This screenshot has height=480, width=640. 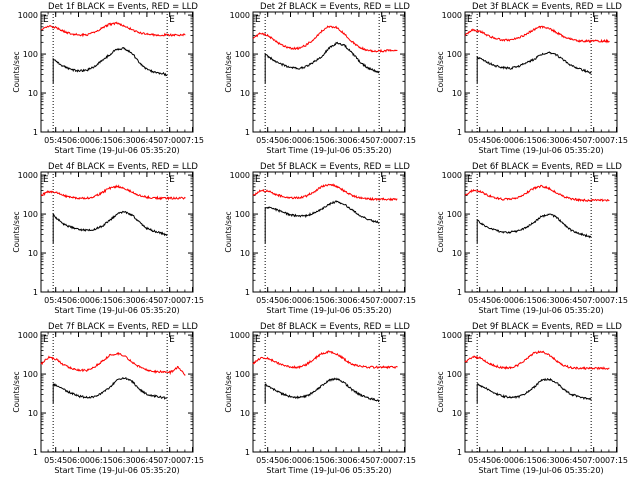 I want to click on panel-title: Det 7f BLACK = Events, RED = LLD, so click(x=123, y=327).